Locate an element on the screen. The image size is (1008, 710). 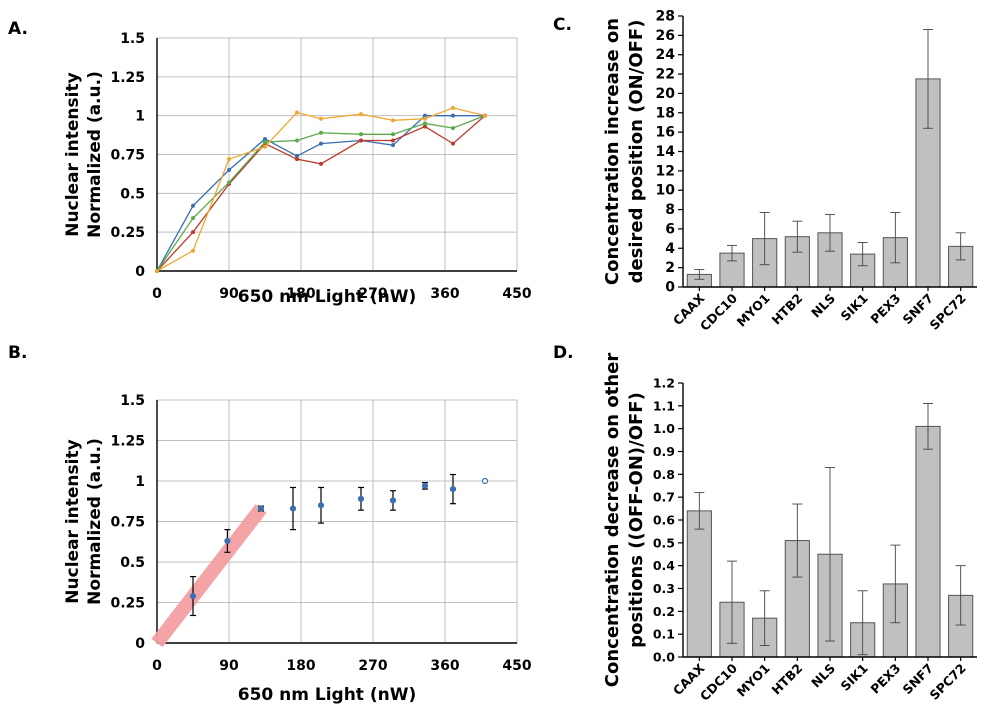
y-axis-title-line-1: Concentration increase on is located at coordinates (612, 151).